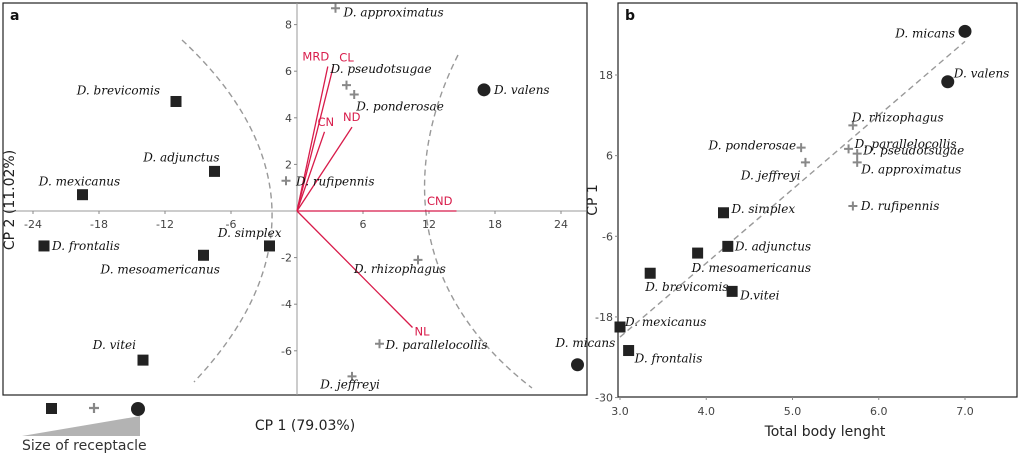 This screenshot has height=455, width=1021. What do you see at coordinates (857, 154) in the screenshot?
I see `panel-b-point-d-pseudotsugae` at bounding box center [857, 154].